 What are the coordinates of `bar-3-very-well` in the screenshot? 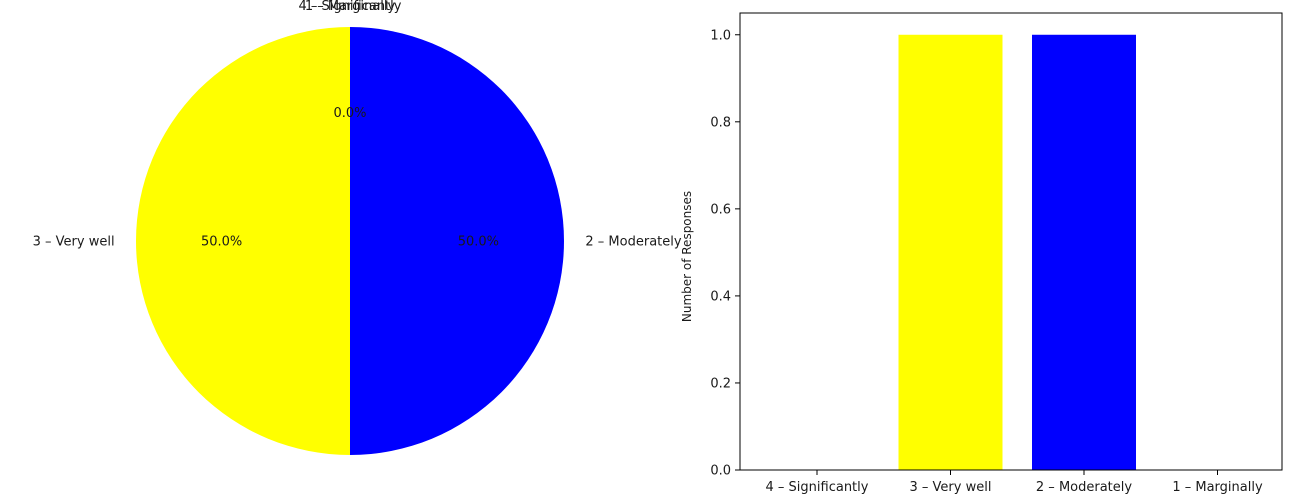 It's located at (950, 252).